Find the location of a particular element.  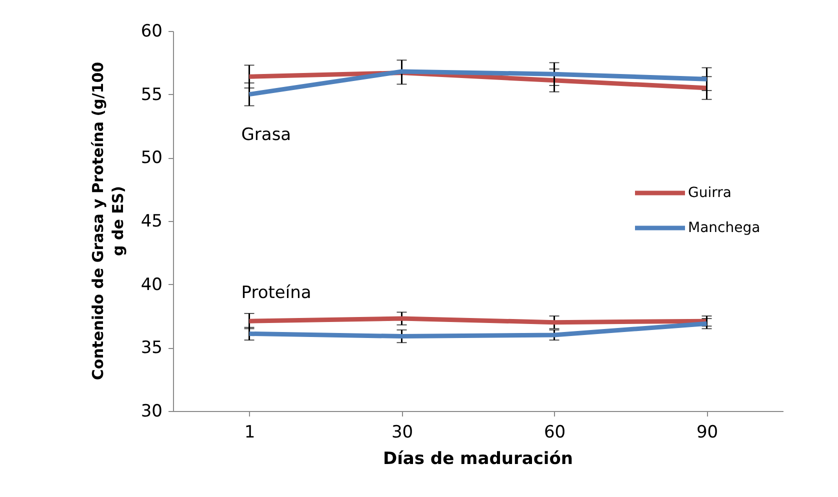

annotation: Proteína is located at coordinates (276, 293).